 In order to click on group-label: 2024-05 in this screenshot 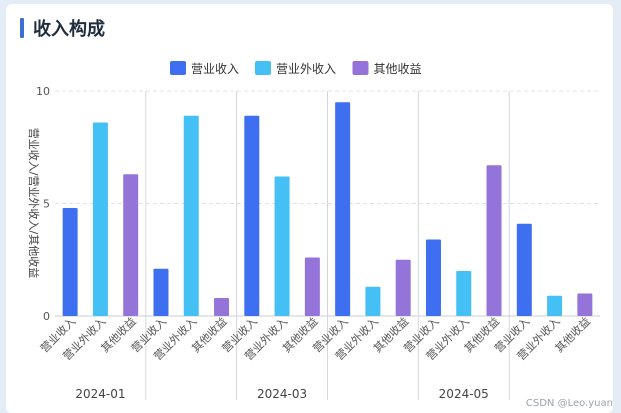, I will do `click(464, 394)`.